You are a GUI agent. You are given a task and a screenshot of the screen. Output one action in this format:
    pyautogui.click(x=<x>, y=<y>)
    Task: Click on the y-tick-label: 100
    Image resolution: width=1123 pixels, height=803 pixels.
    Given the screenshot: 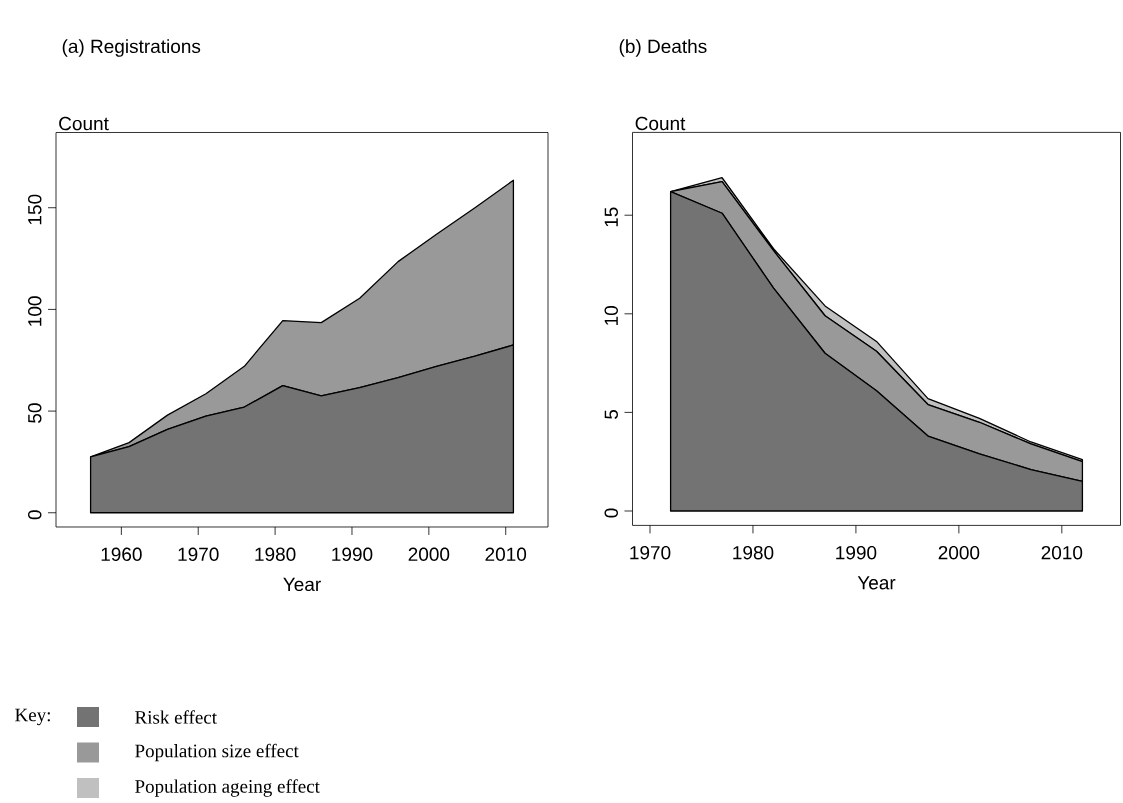 What is the action you would take?
    pyautogui.click(x=35, y=311)
    